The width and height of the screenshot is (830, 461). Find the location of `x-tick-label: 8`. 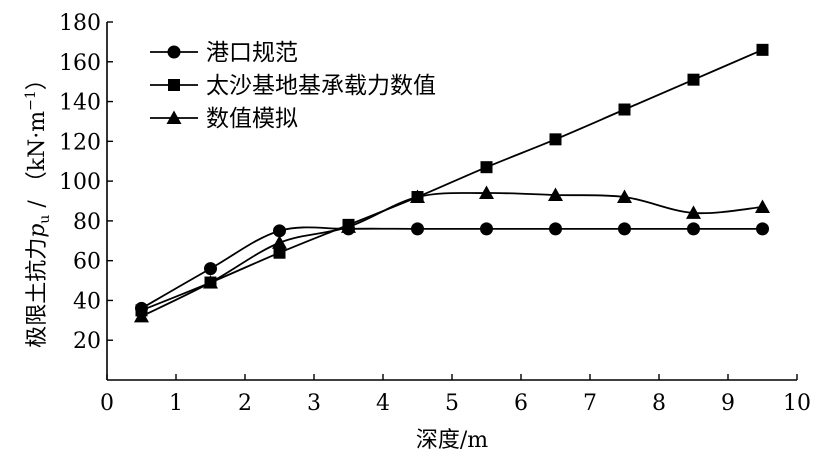

x-tick-label: 8 is located at coordinates (659, 403).